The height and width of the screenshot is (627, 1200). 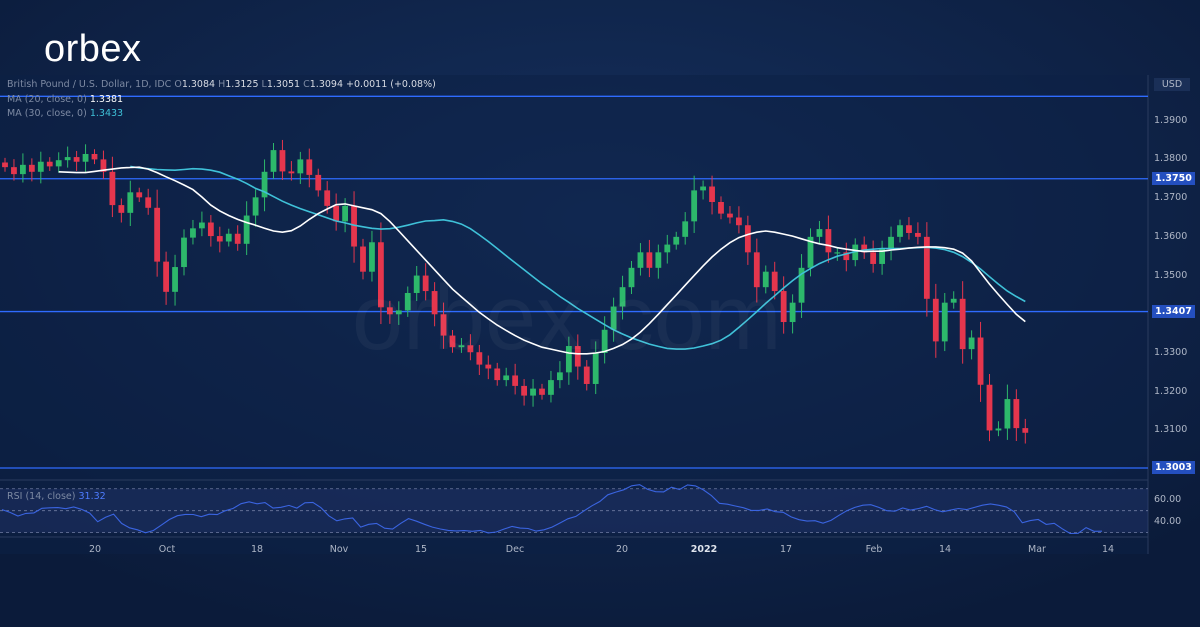 What do you see at coordinates (167, 549) in the screenshot?
I see `time-tick-label: Oct` at bounding box center [167, 549].